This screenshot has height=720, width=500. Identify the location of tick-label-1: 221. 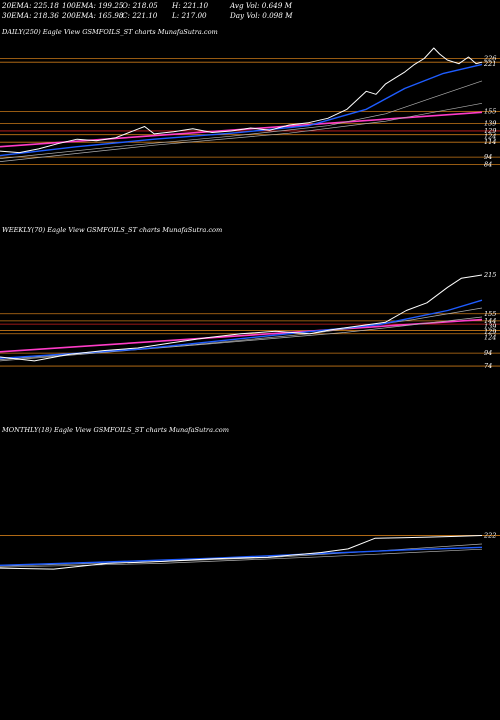
(489, 64).